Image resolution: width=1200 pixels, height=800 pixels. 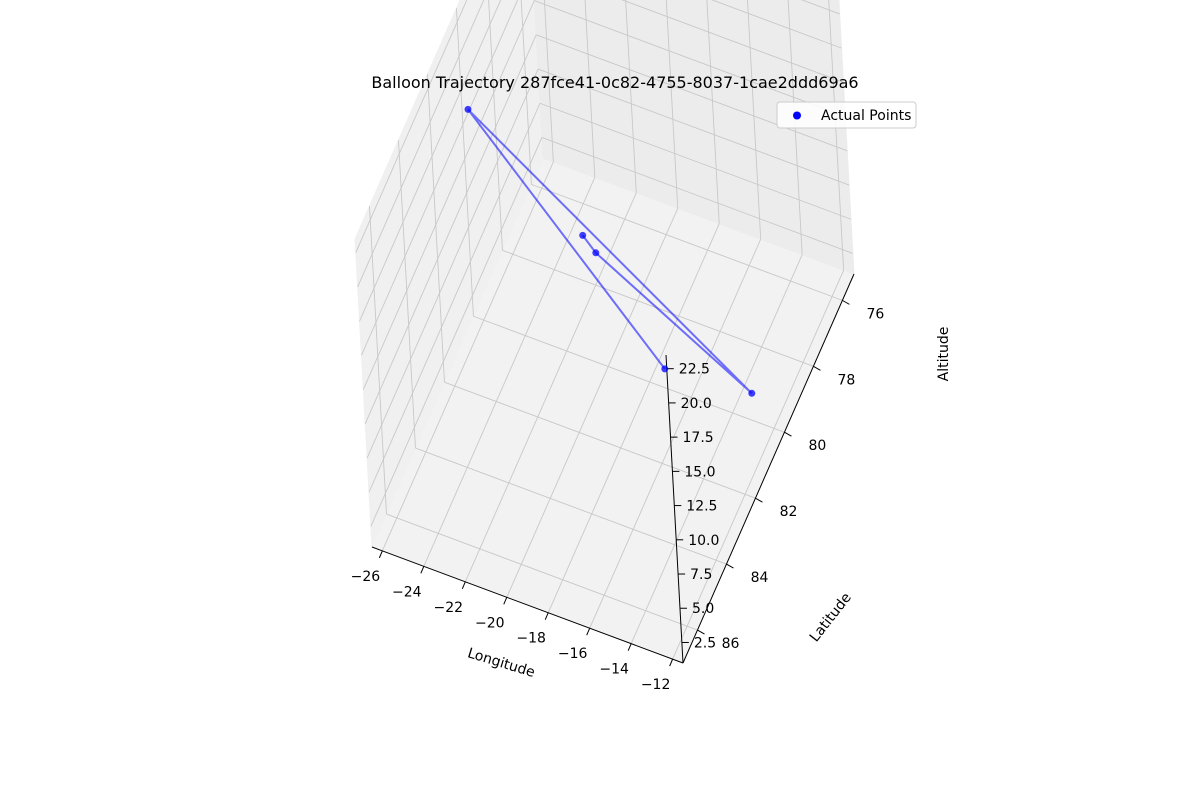 What do you see at coordinates (699, 472) in the screenshot?
I see `z-tick-label: 15.0` at bounding box center [699, 472].